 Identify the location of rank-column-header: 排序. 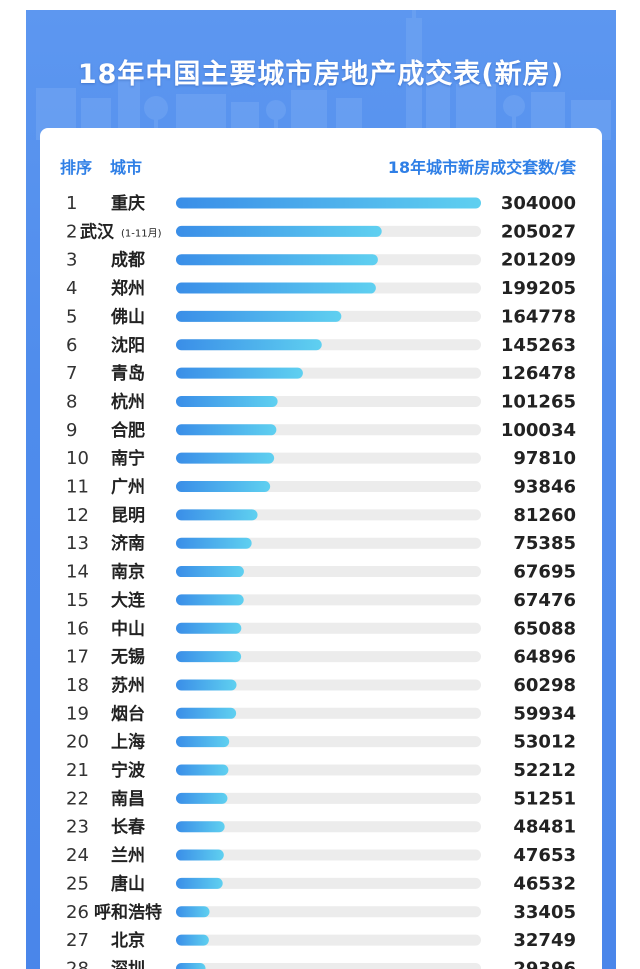
(76, 167).